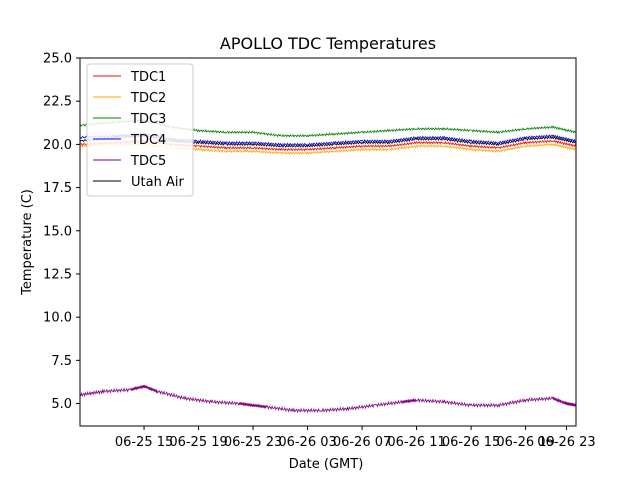 Image resolution: width=640 pixels, height=480 pixels. I want to click on x-tick-label: 06-25 15, so click(144, 442).